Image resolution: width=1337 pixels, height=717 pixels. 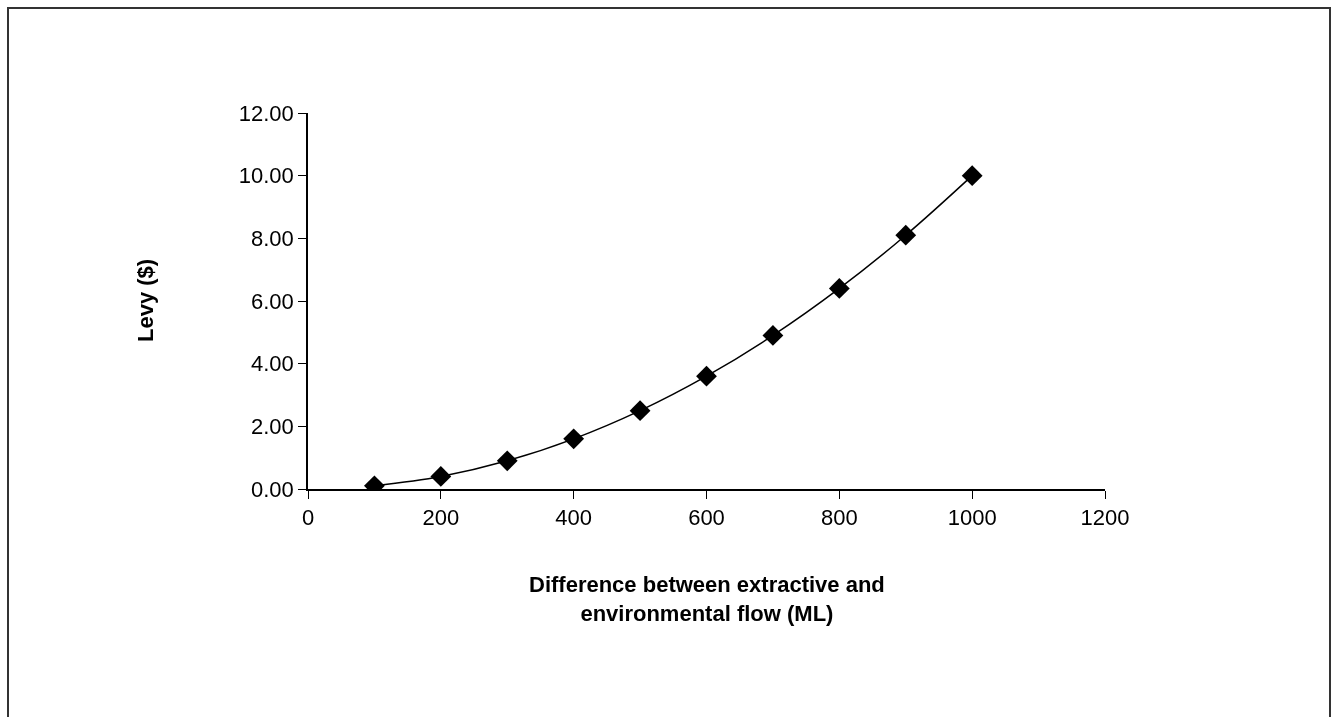 I want to click on x-axis-title: Difference between extractive and environmental flow (ML), so click(x=707, y=599).